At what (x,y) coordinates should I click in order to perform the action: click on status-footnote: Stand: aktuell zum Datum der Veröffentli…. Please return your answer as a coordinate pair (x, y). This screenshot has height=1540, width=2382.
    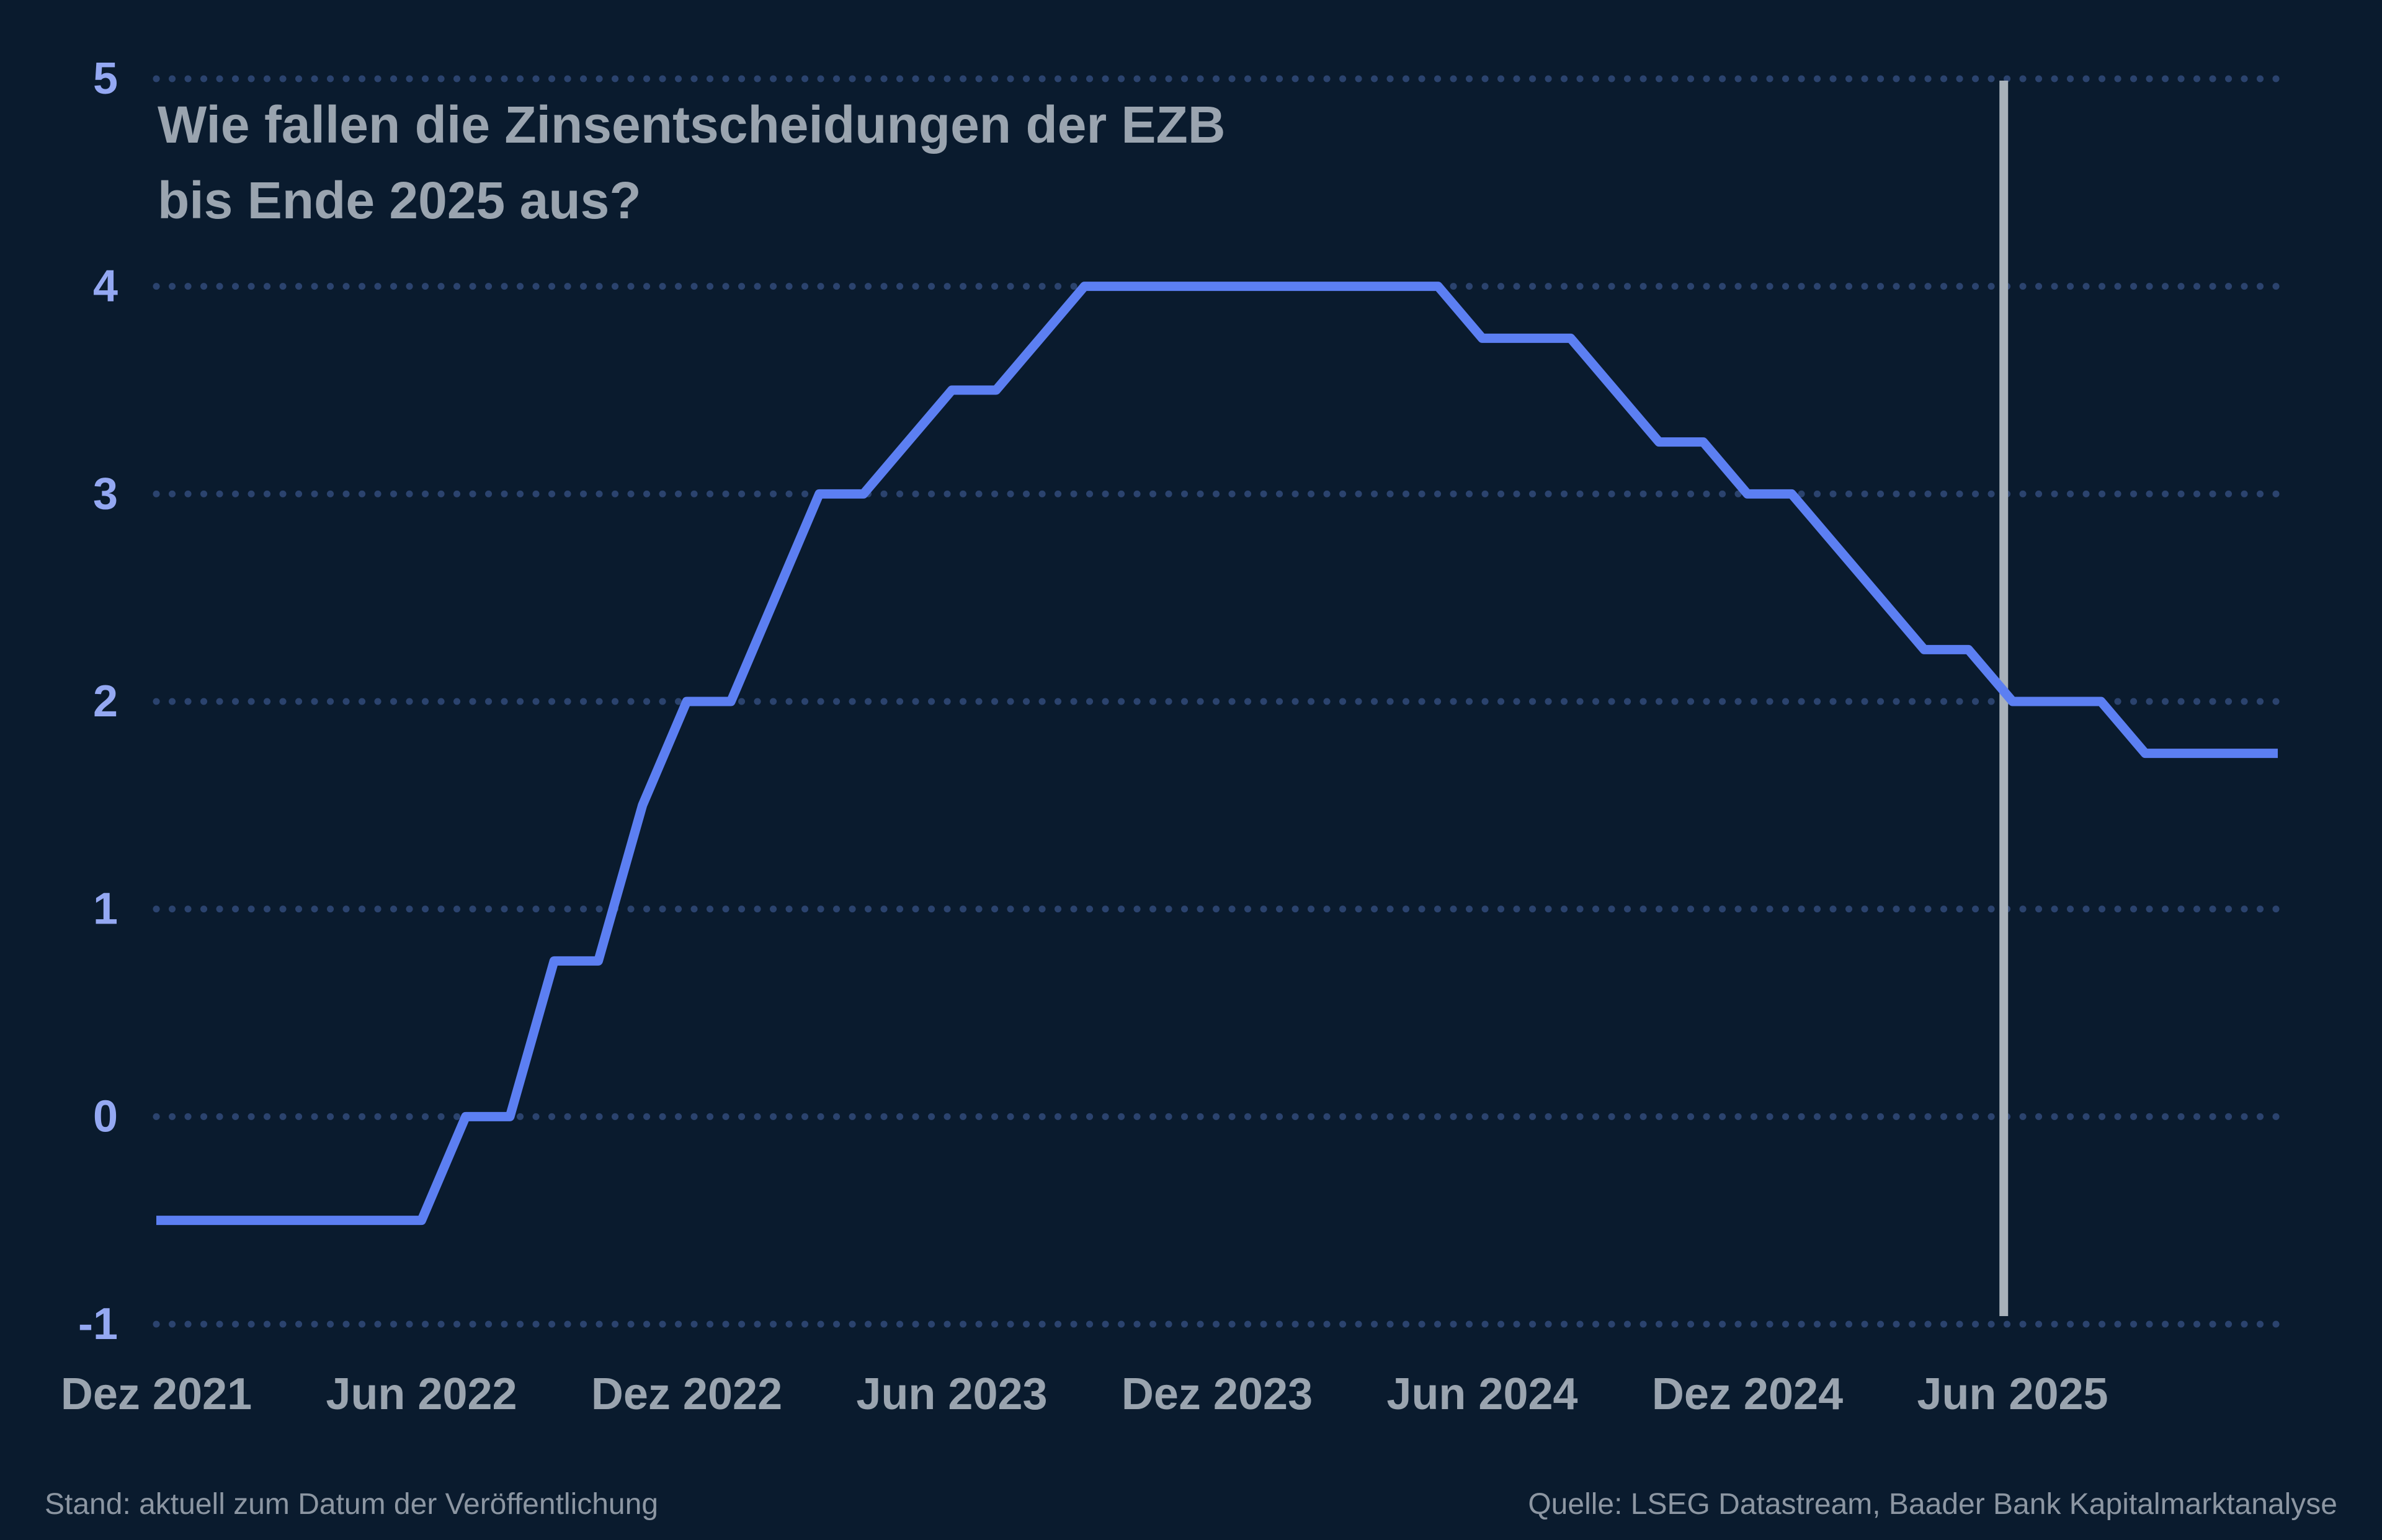
    Looking at the image, I should click on (352, 1504).